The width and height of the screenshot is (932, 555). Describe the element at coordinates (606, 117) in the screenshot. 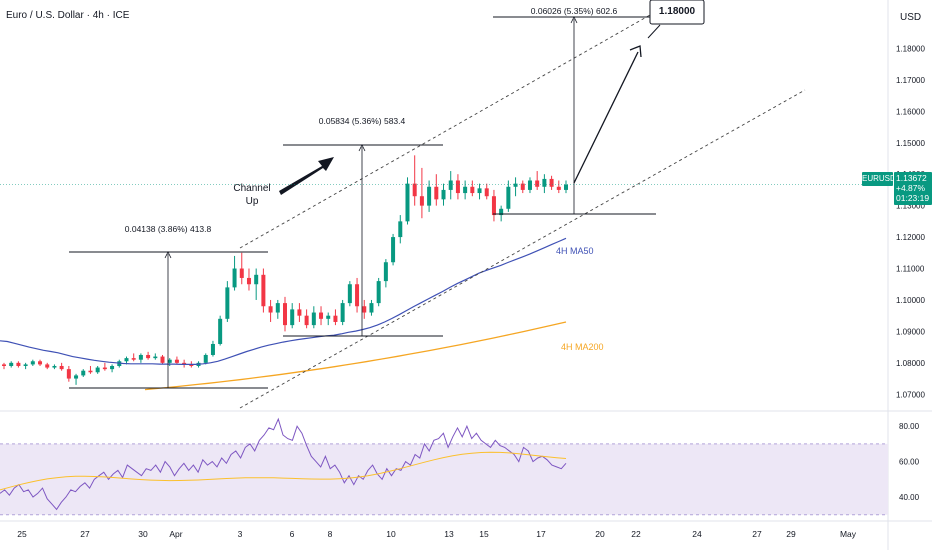

I see `target-arrow-line` at that location.